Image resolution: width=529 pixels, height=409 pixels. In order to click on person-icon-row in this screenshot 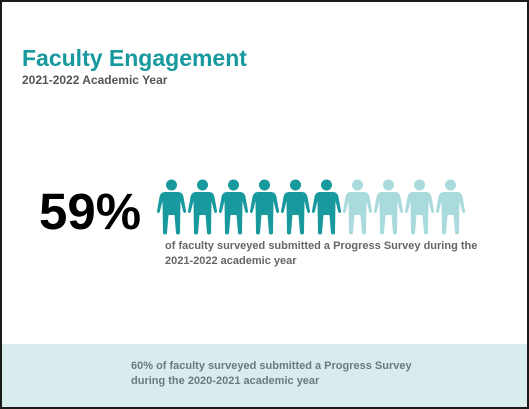, I will do `click(311, 207)`.